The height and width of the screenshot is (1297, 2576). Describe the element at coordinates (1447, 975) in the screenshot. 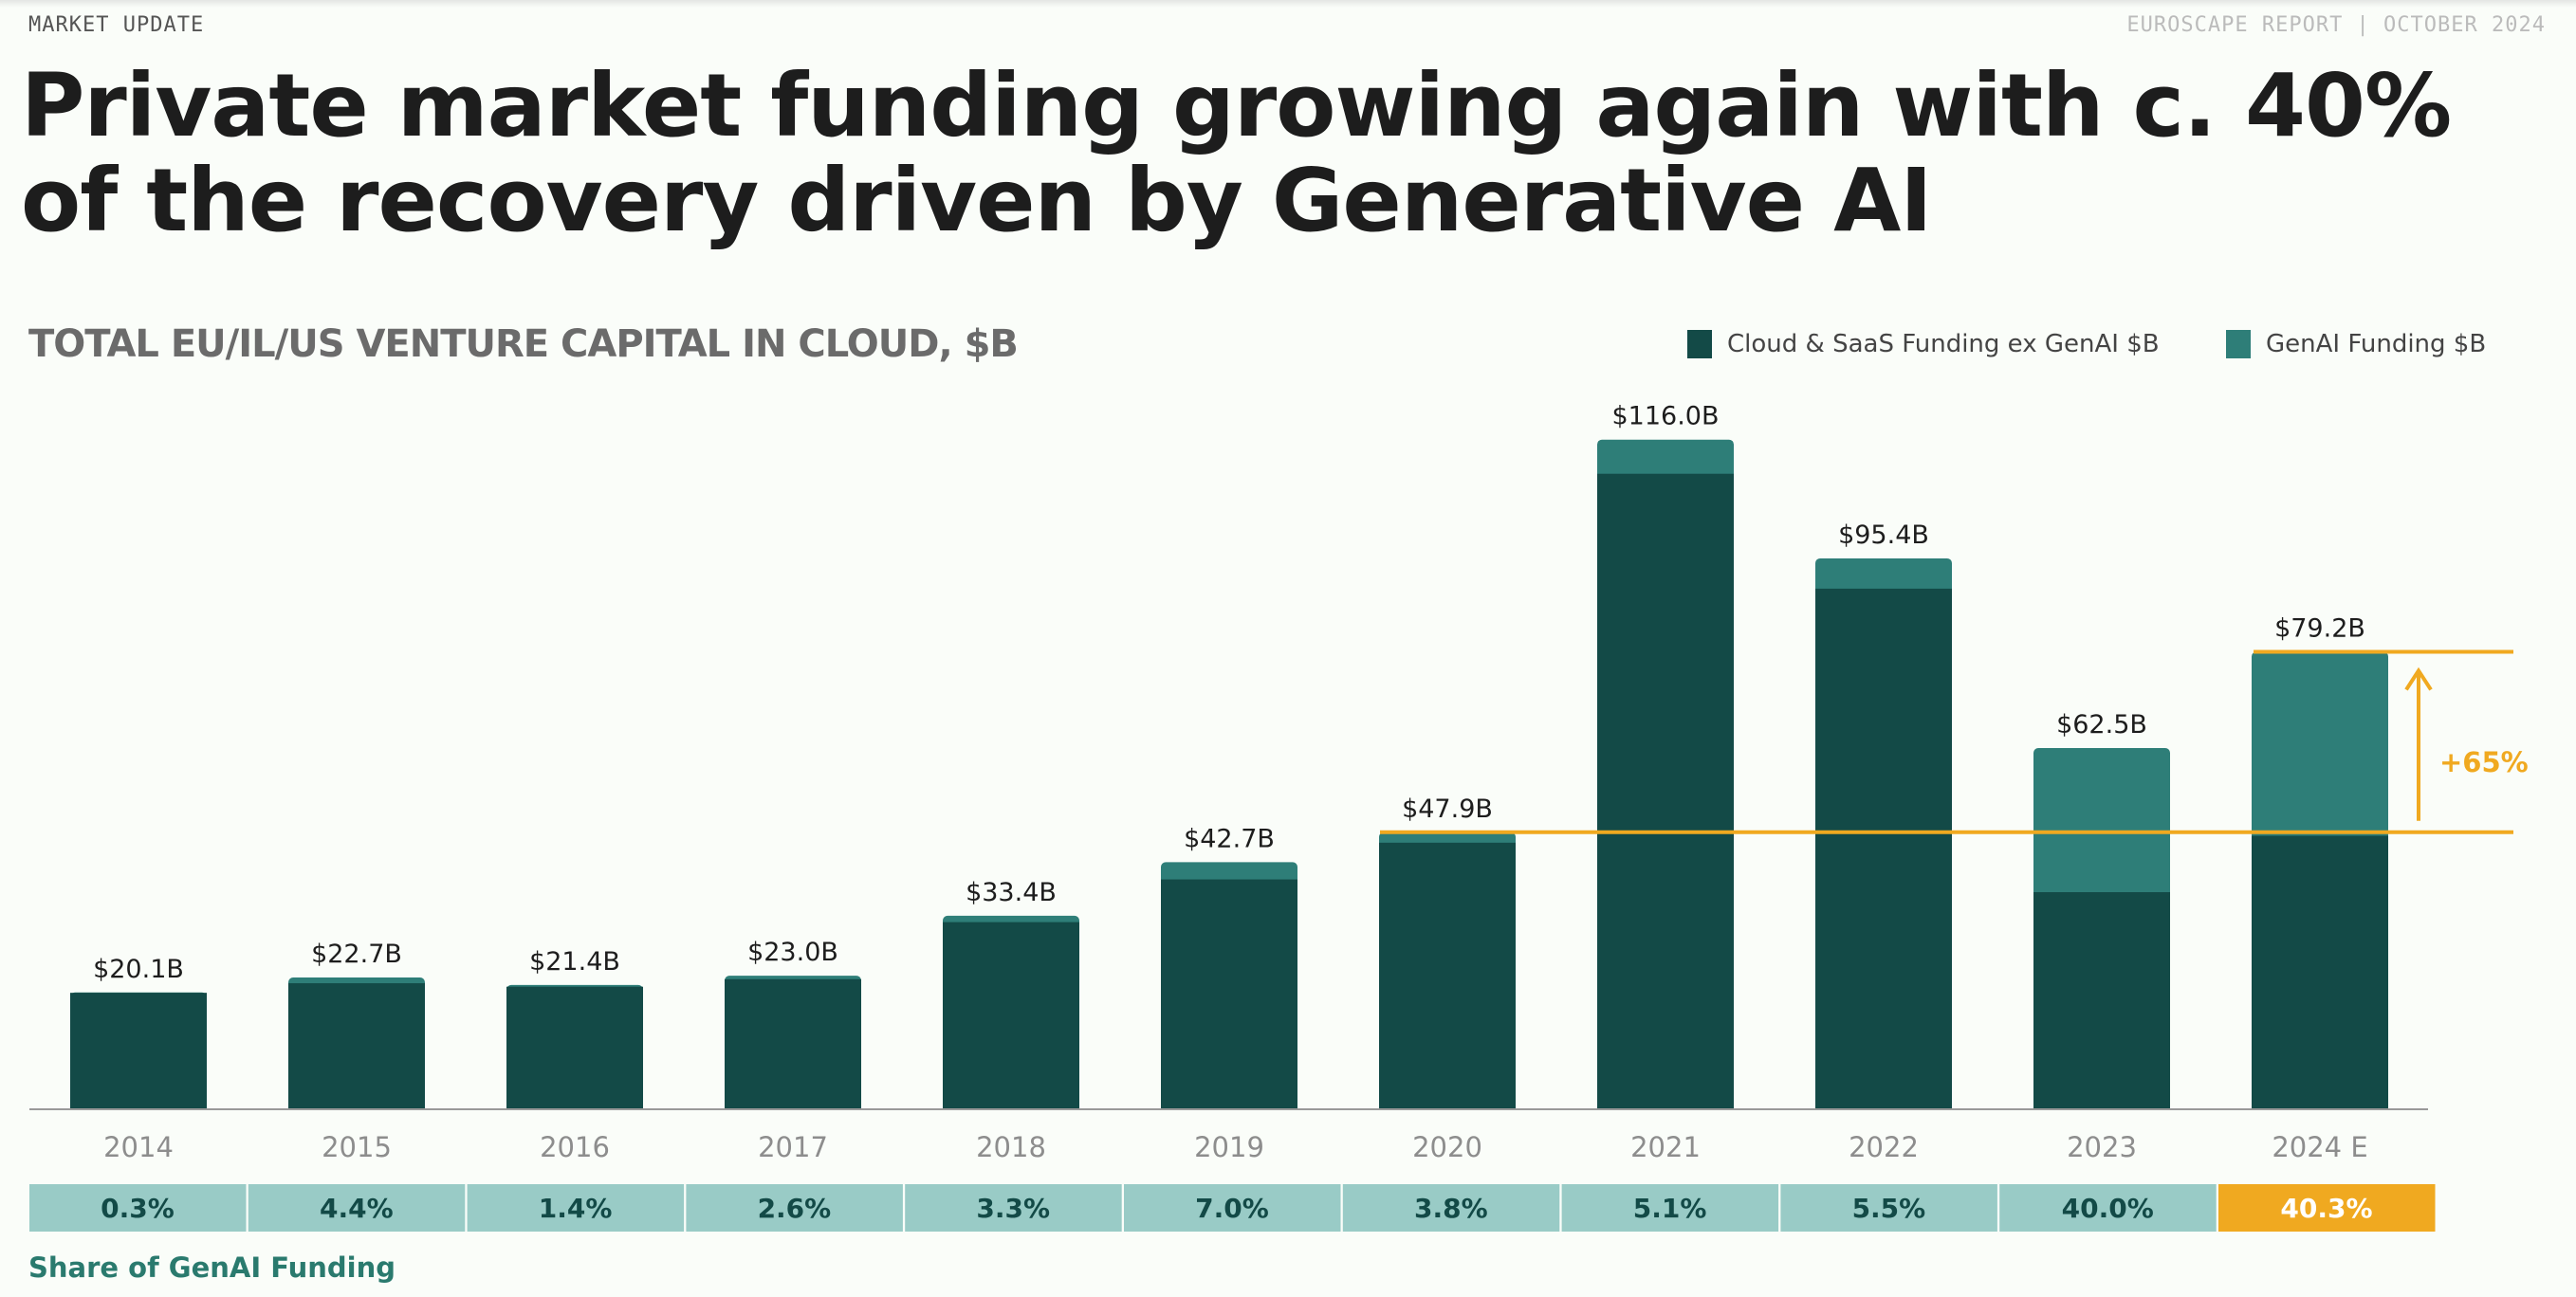

I see `bar-cloud-2020` at that location.